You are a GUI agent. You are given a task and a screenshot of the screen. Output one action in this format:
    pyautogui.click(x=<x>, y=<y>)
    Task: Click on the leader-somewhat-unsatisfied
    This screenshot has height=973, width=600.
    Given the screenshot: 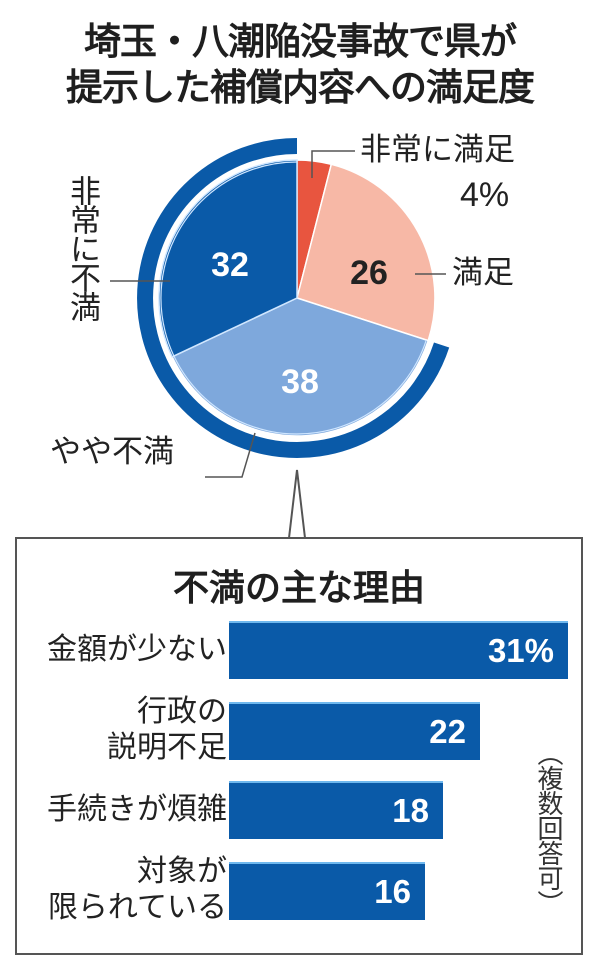 What is the action you would take?
    pyautogui.click(x=230, y=455)
    